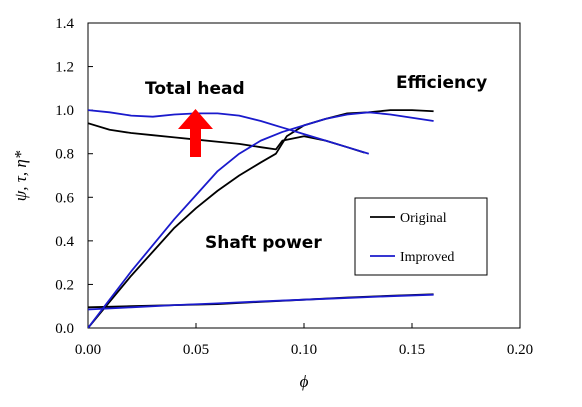  What do you see at coordinates (412, 350) in the screenshot?
I see `x-tick-label: 0.15` at bounding box center [412, 350].